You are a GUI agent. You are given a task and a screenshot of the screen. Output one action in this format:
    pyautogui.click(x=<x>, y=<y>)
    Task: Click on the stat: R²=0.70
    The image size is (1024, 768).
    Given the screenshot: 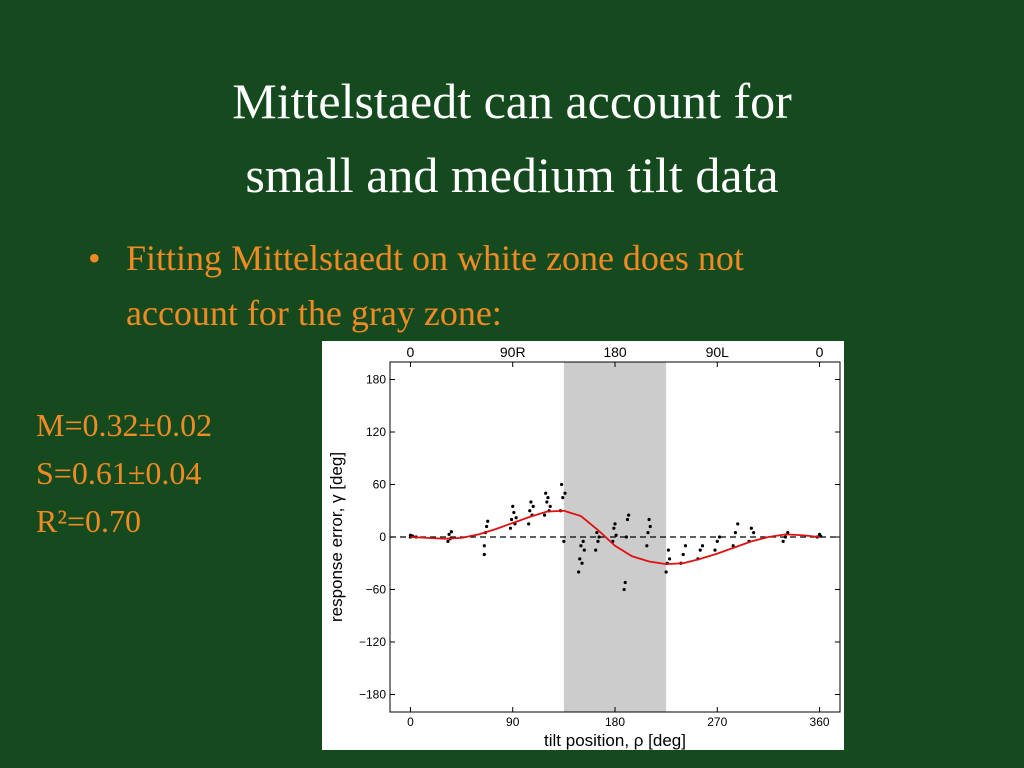 What is the action you would take?
    pyautogui.click(x=88, y=521)
    